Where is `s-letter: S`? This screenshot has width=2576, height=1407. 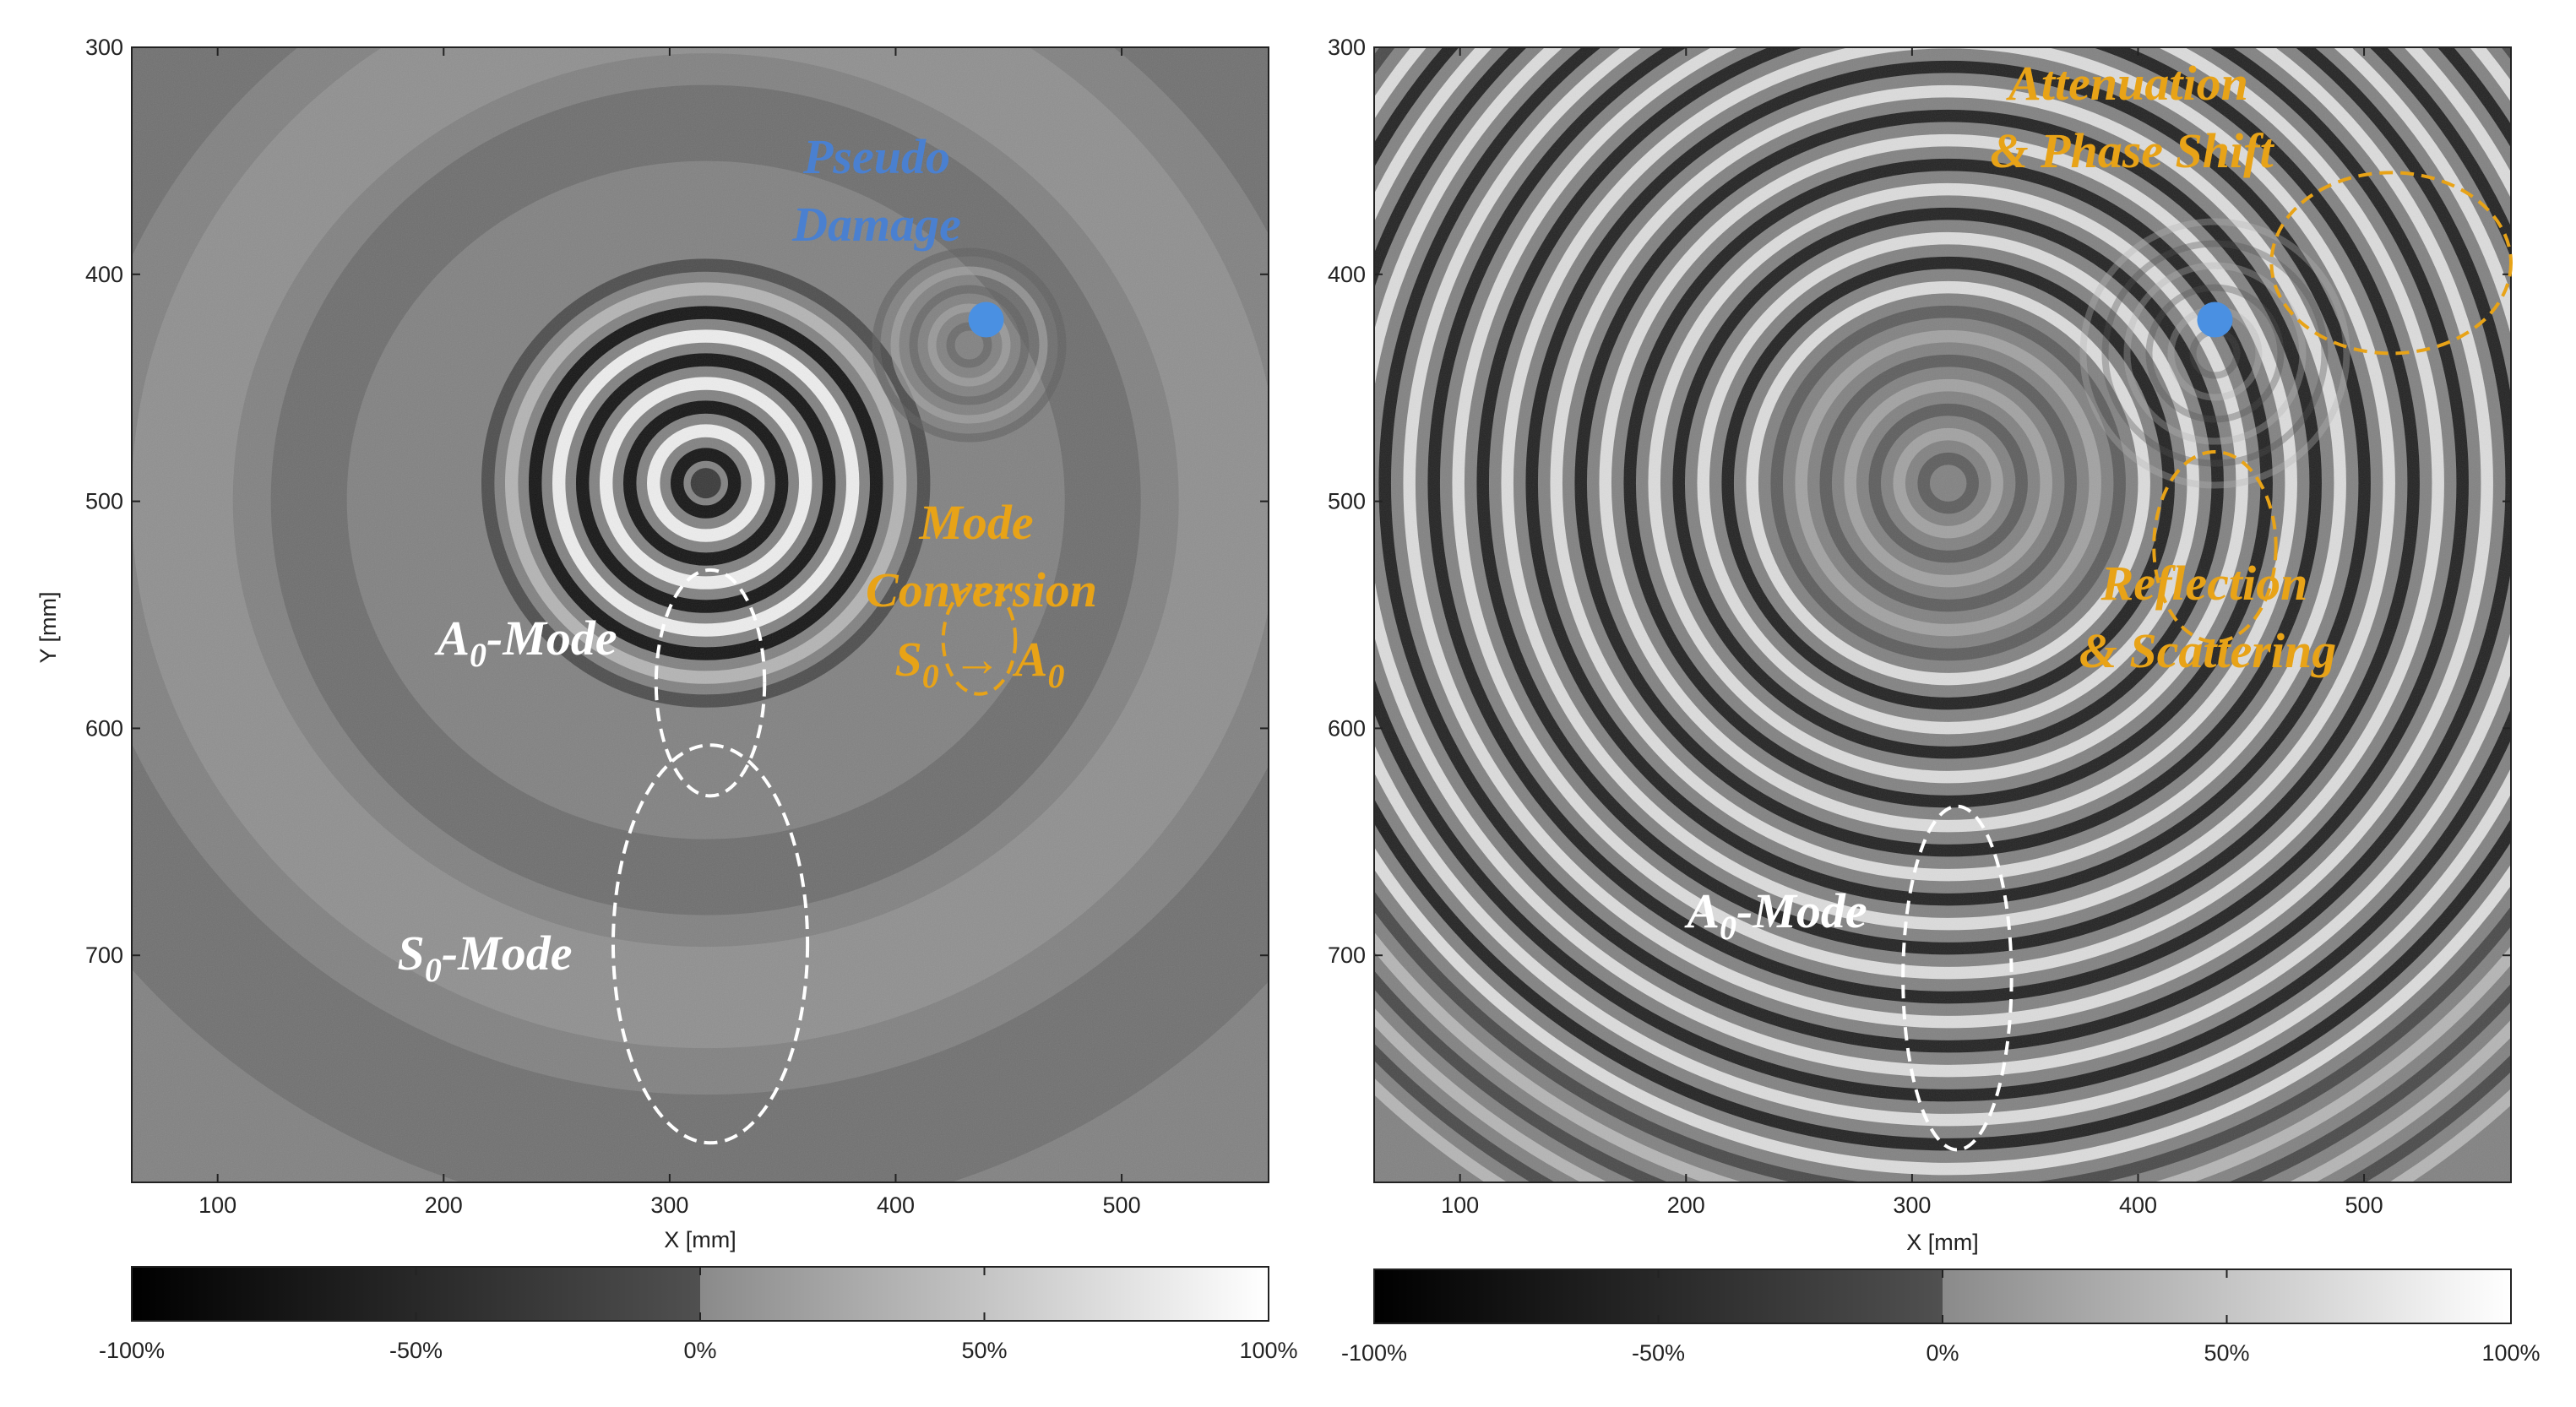
s-letter: S is located at coordinates (908, 659).